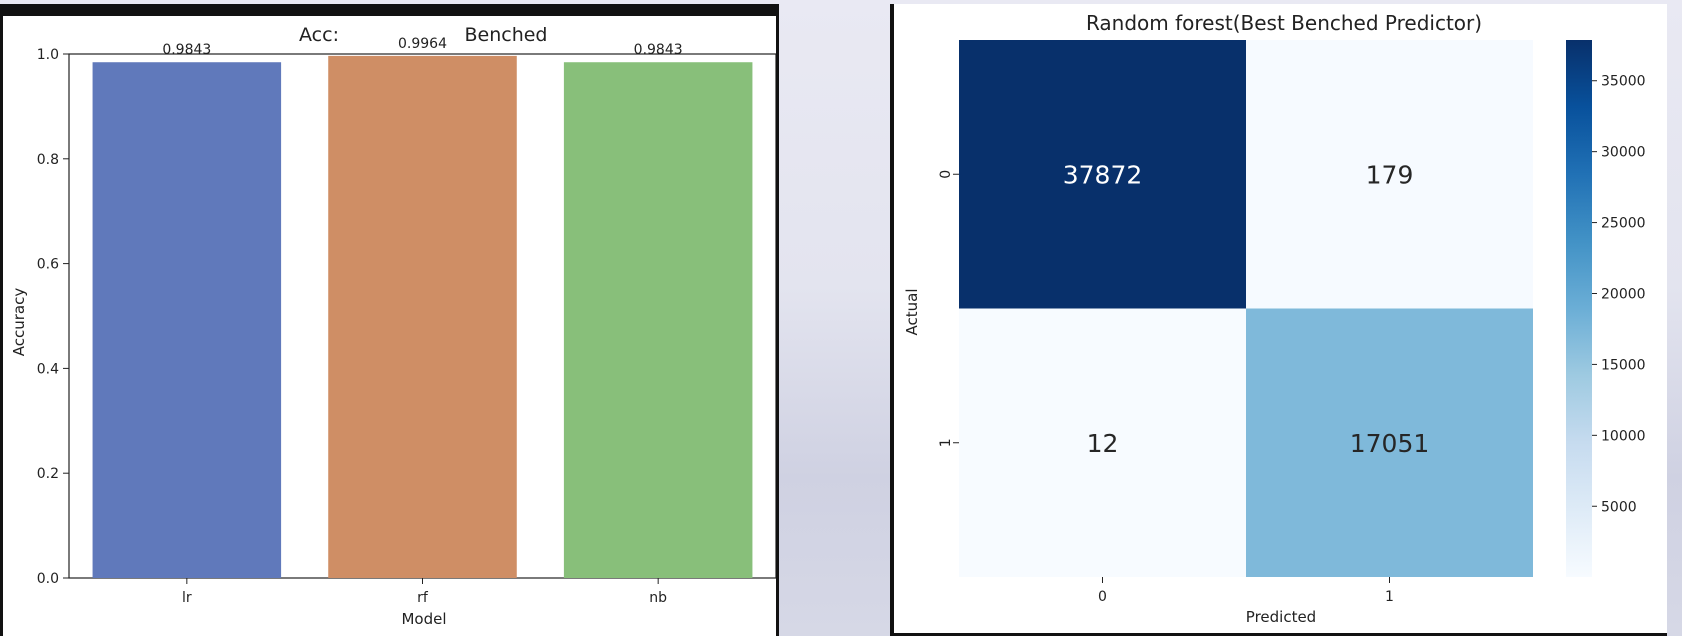 The width and height of the screenshot is (1682, 636). I want to click on heatmap-x-axis-label: Predicted, so click(1281, 617).